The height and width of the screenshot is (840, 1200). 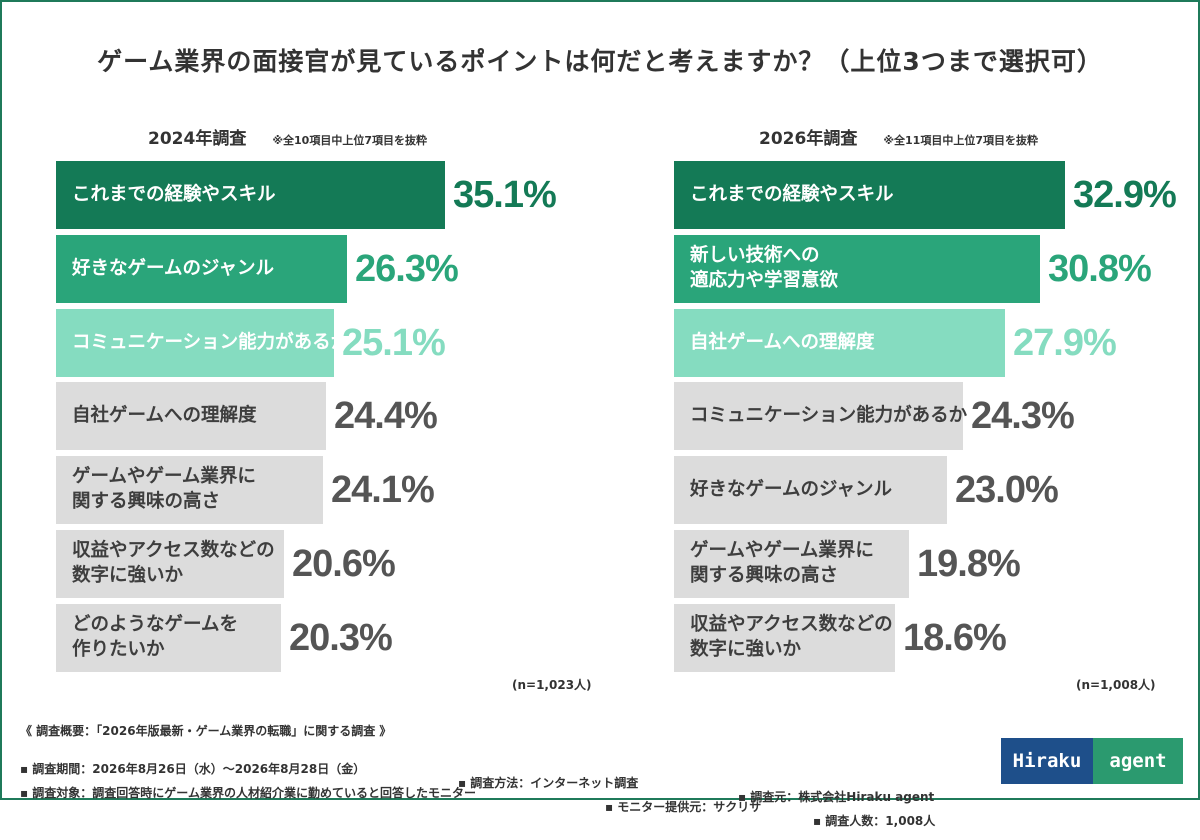 What do you see at coordinates (857, 269) in the screenshot?
I see `bar-2026-2: 新しい技術への 適応力や学習意欲` at bounding box center [857, 269].